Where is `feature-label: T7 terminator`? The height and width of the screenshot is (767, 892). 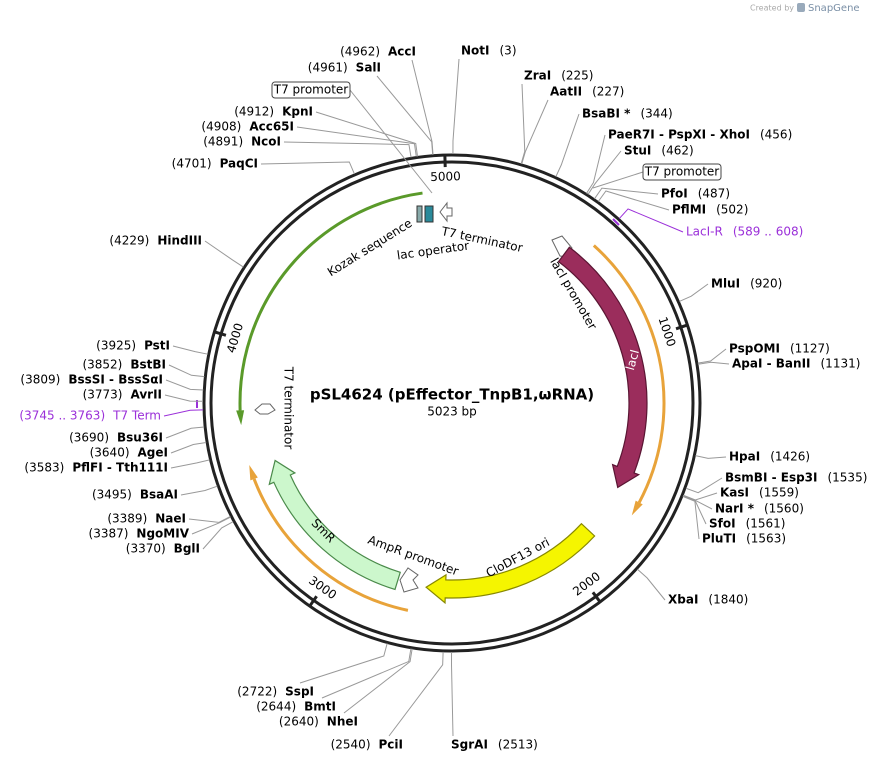
feature-label: T7 terminator is located at coordinates (289, 408).